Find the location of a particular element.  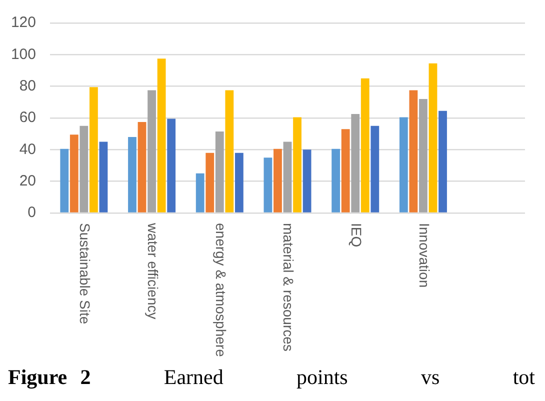

x-tick-label: Innovation is located at coordinates (424, 255).